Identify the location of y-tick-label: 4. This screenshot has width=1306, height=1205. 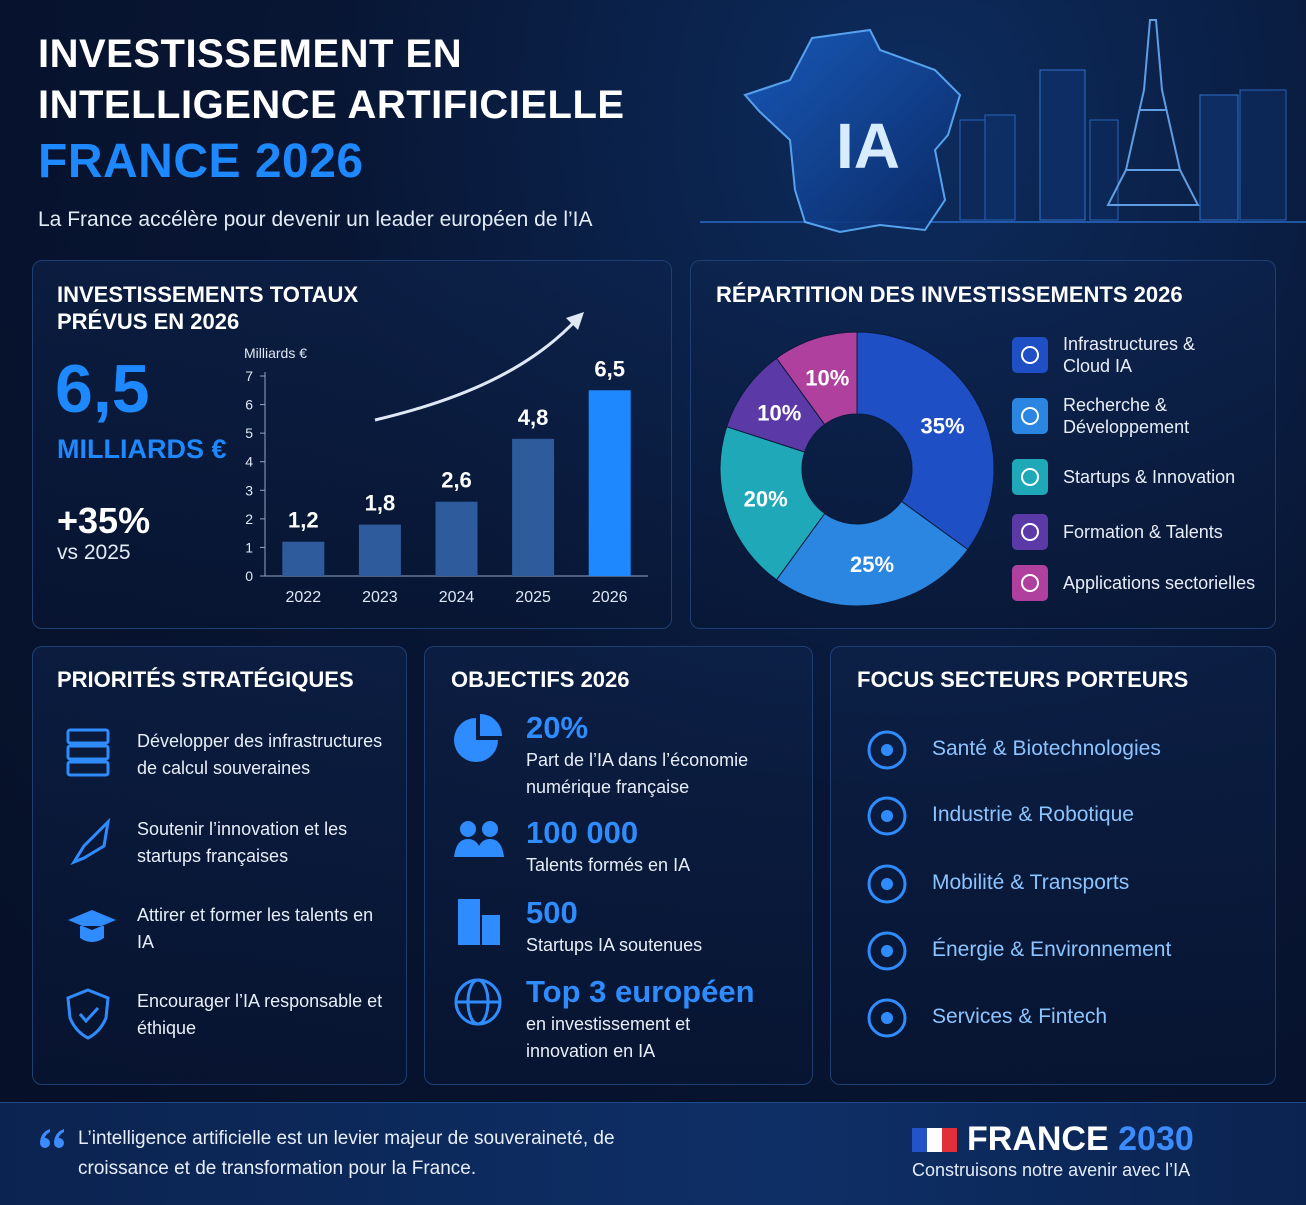
(249, 462).